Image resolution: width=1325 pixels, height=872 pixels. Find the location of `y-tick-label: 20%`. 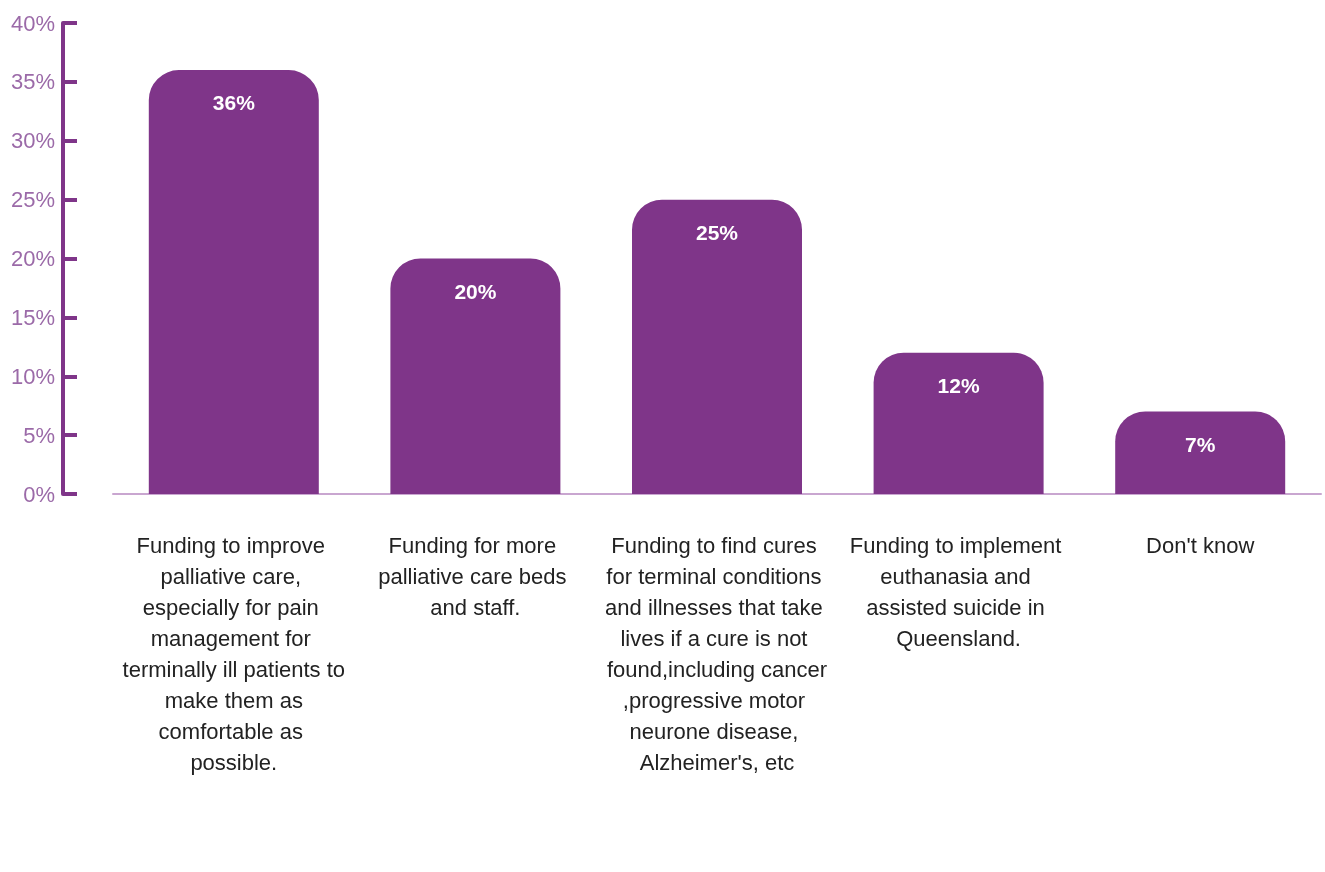

y-tick-label: 20% is located at coordinates (32, 258).